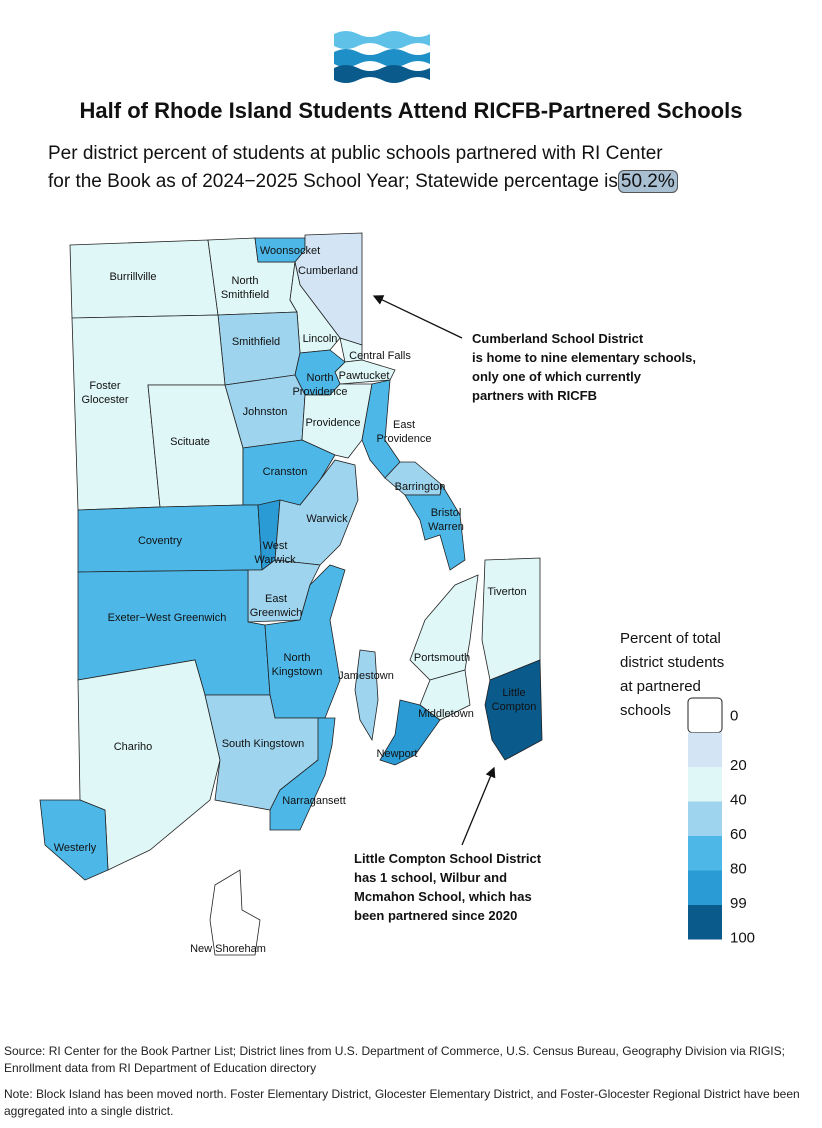 The image size is (822, 1128). What do you see at coordinates (290, 251) in the screenshot?
I see `district-label: Woonsocket` at bounding box center [290, 251].